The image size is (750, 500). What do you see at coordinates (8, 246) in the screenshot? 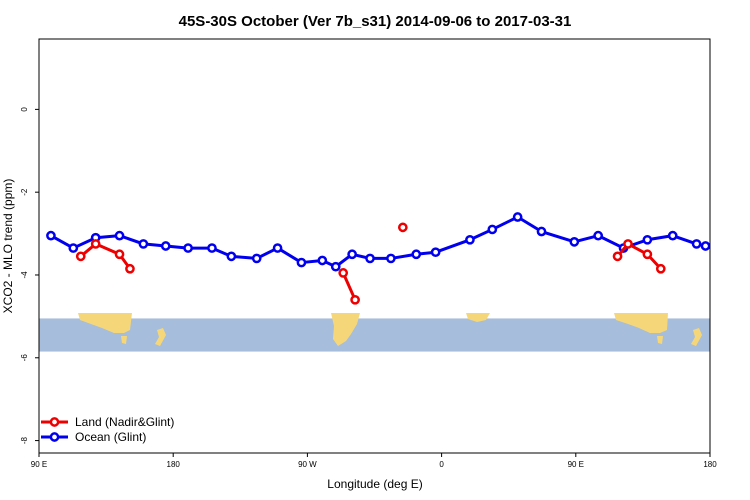
I see `y-axis-label: XCO2 - MLO trend (ppm)` at bounding box center [8, 246].